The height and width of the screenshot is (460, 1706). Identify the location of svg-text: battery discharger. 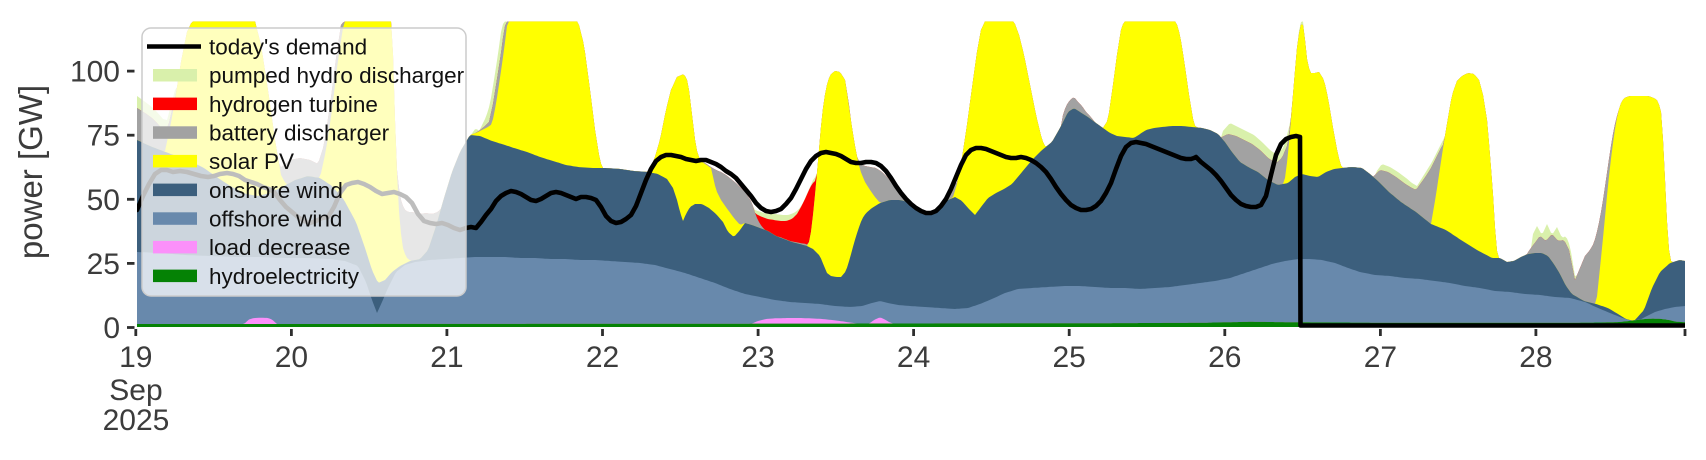
(299, 133).